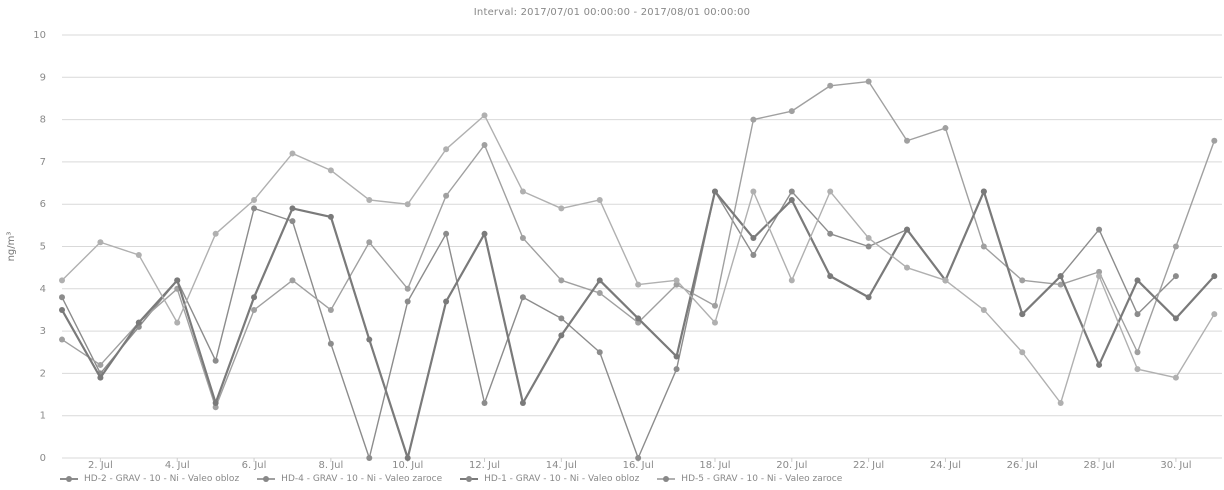  I want to click on y-tick-label: 6, so click(43, 204).